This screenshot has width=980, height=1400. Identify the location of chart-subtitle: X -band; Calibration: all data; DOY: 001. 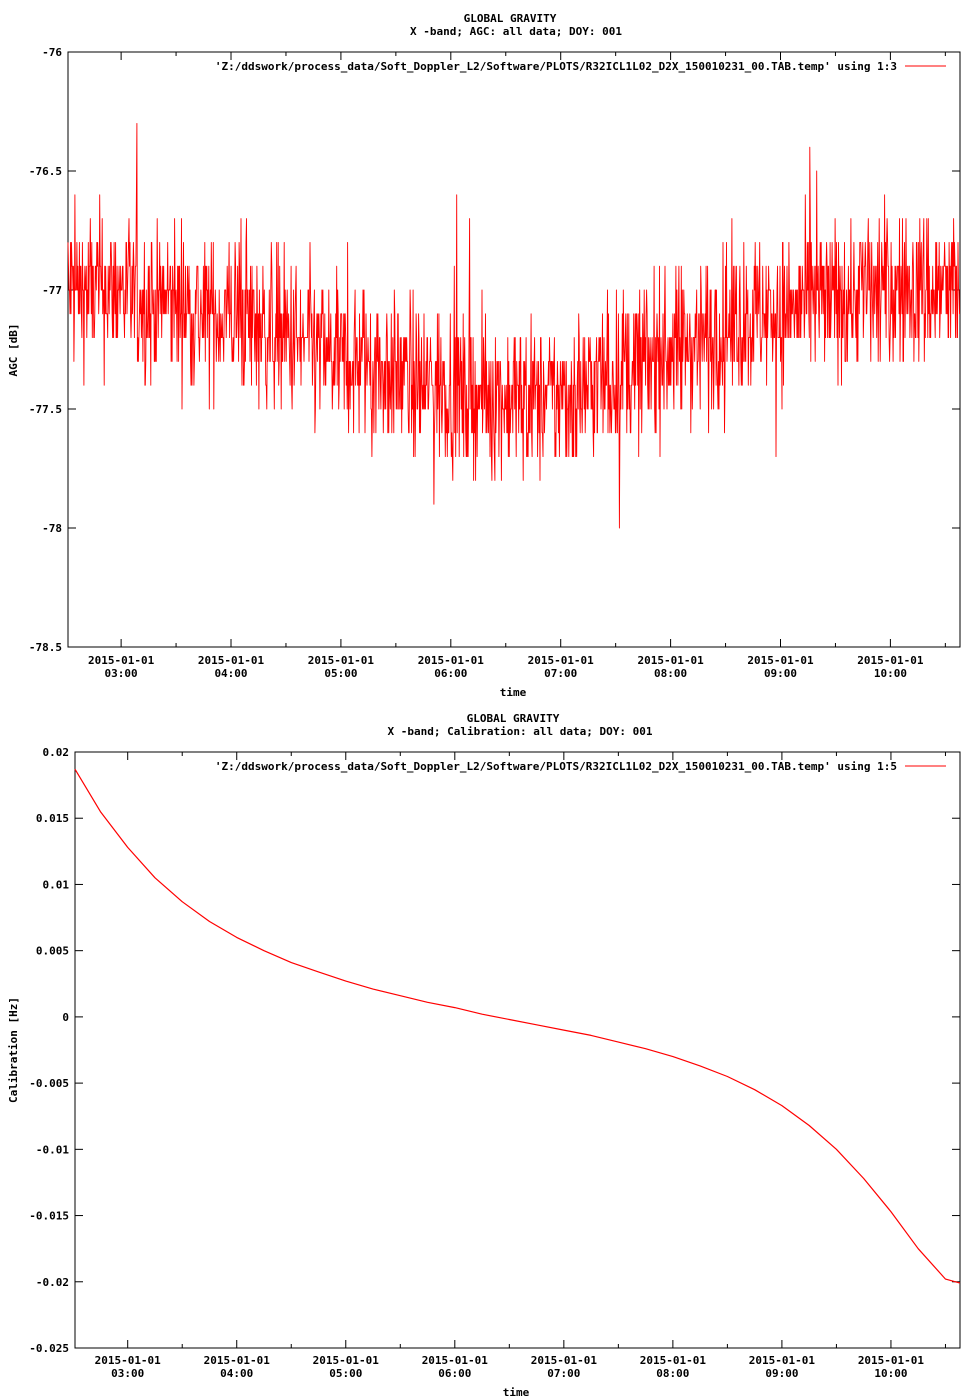
(520, 731).